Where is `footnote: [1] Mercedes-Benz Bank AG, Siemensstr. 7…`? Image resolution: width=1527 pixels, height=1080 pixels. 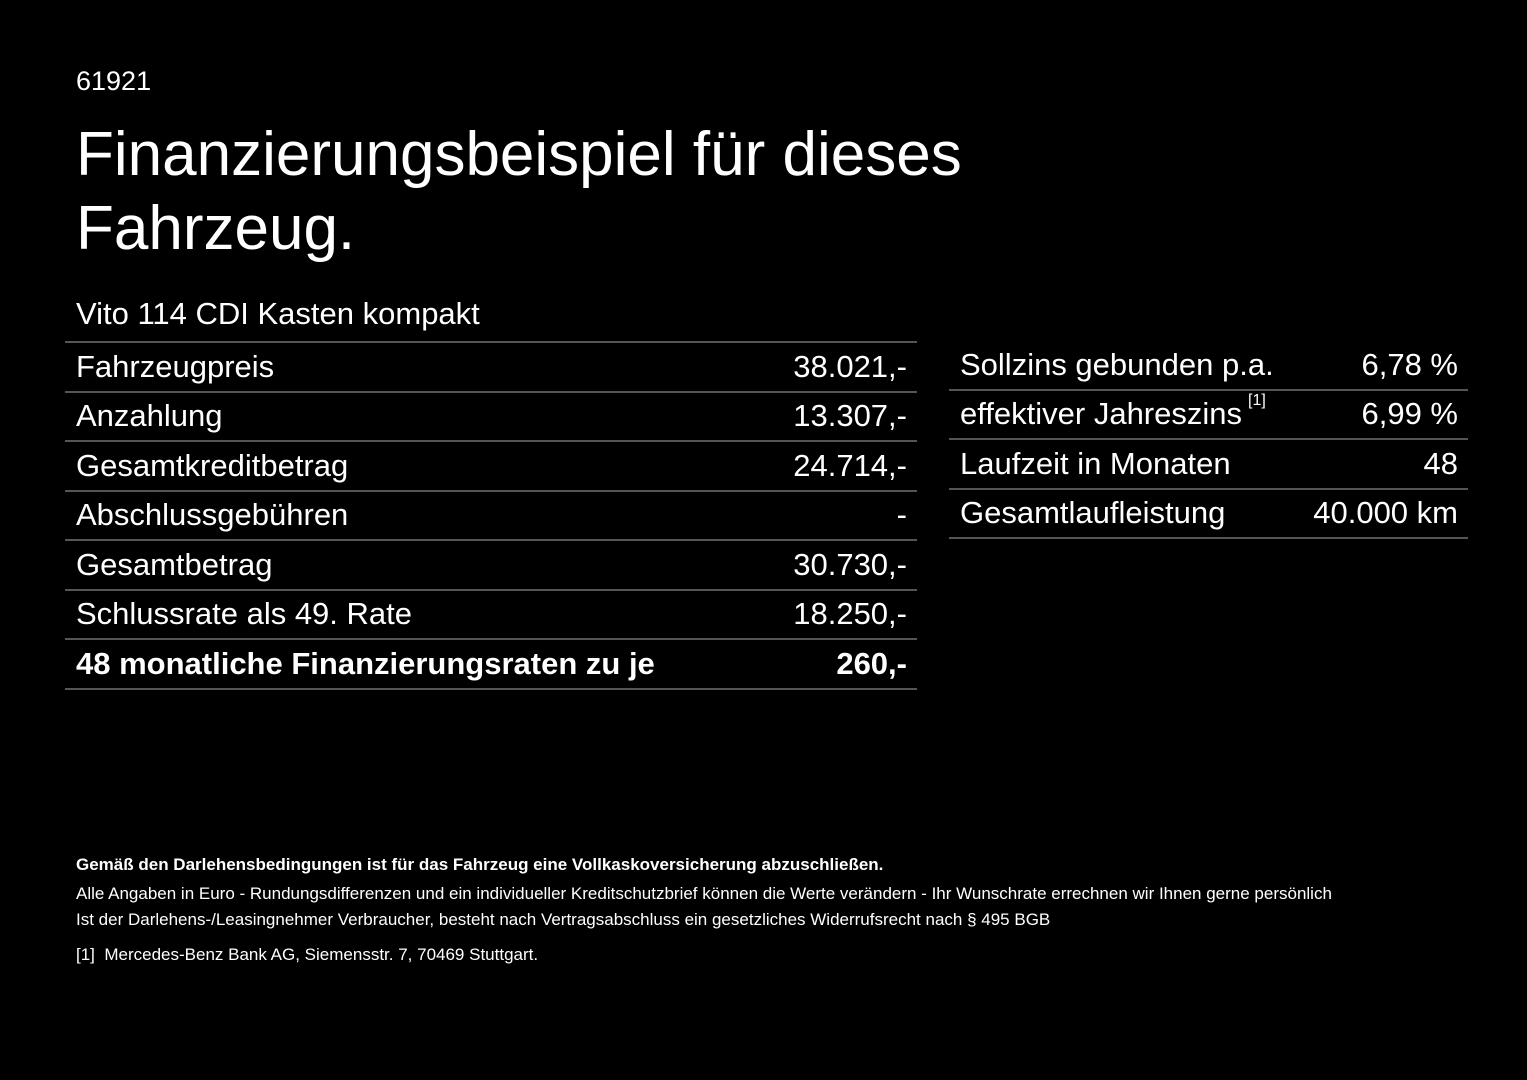 footnote: [1] Mercedes-Benz Bank AG, Siemensstr. 7… is located at coordinates (704, 955).